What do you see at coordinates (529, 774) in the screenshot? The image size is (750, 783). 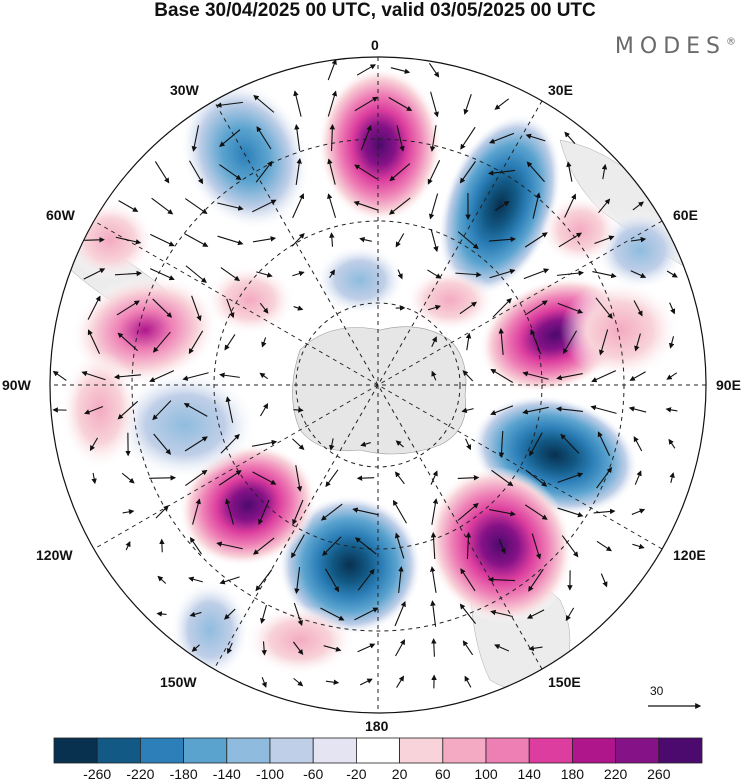 I see `colorbar-tick-label: 140` at bounding box center [529, 774].